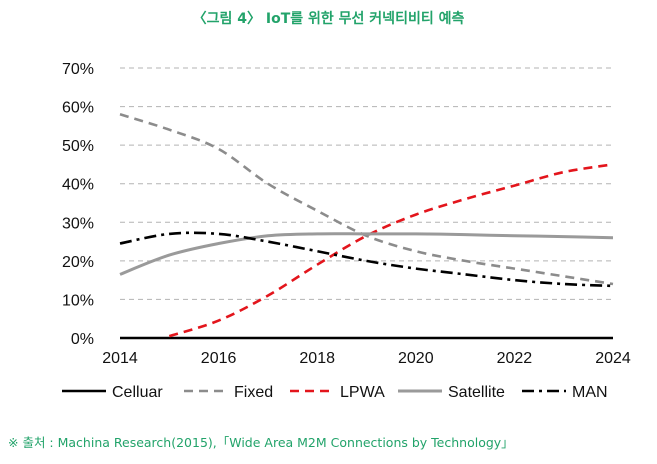 The image size is (657, 464). Describe the element at coordinates (317, 358) in the screenshot. I see `x-tick-label: 2018` at that location.